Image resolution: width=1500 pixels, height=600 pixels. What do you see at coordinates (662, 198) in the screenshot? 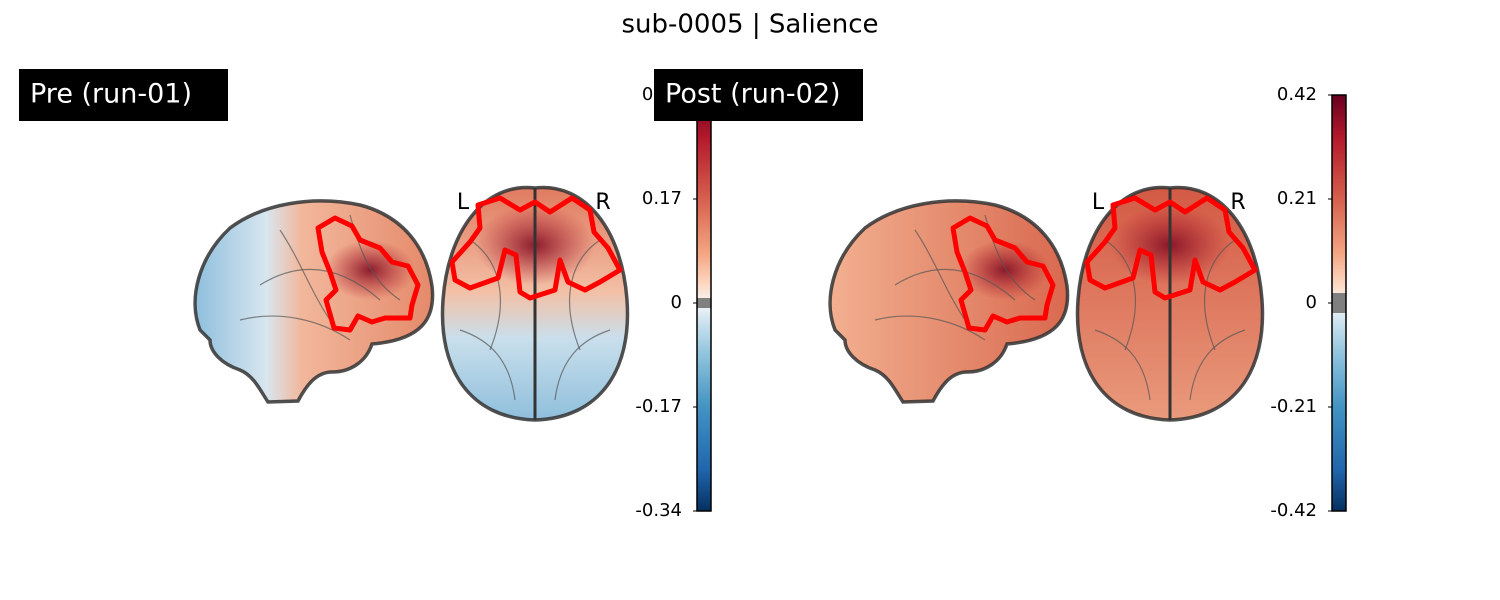
I see `colorbar-tick-label: 0.17` at bounding box center [662, 198].